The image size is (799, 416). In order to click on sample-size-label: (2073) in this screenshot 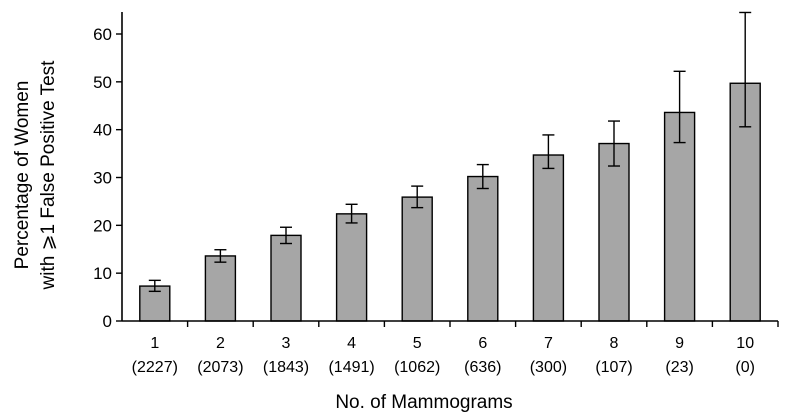, I will do `click(220, 367)`.